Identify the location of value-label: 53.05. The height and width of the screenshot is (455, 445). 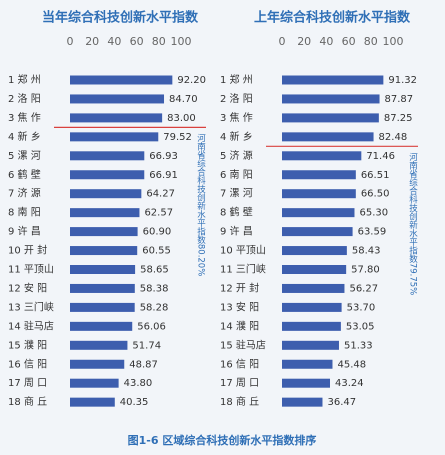
(360, 326).